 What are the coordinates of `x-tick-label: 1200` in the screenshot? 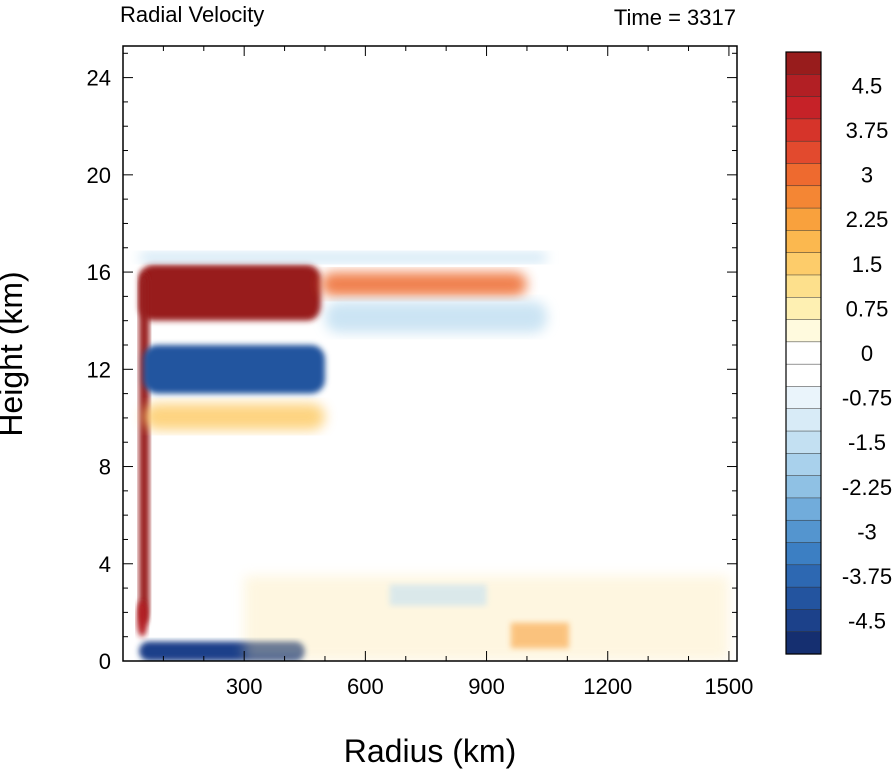 It's located at (607, 686).